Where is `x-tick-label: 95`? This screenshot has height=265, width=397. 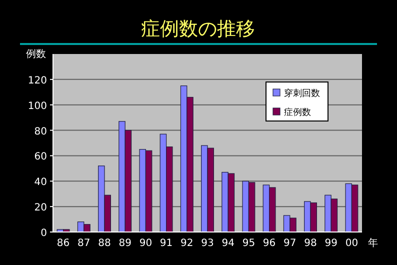 x-tick-label: 95 is located at coordinates (249, 243).